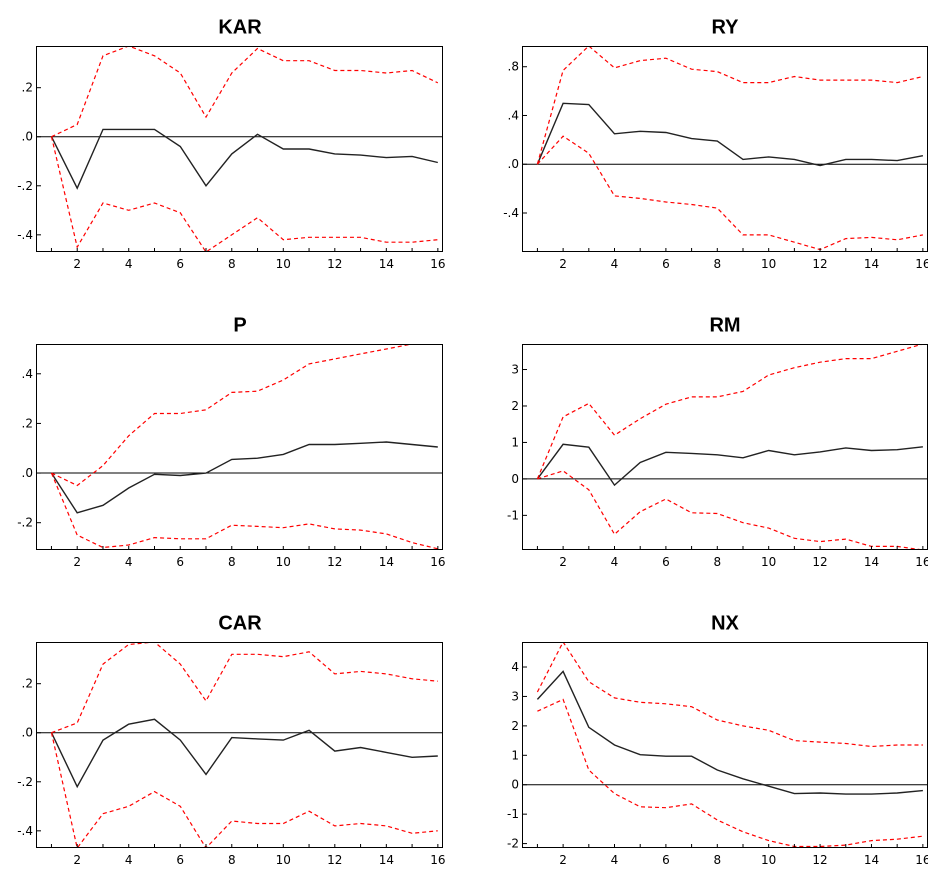  I want to click on panel-ry: RY .8 .4 .0 -.4 2 4 6 8 10 12 14 16, so click(715, 143).